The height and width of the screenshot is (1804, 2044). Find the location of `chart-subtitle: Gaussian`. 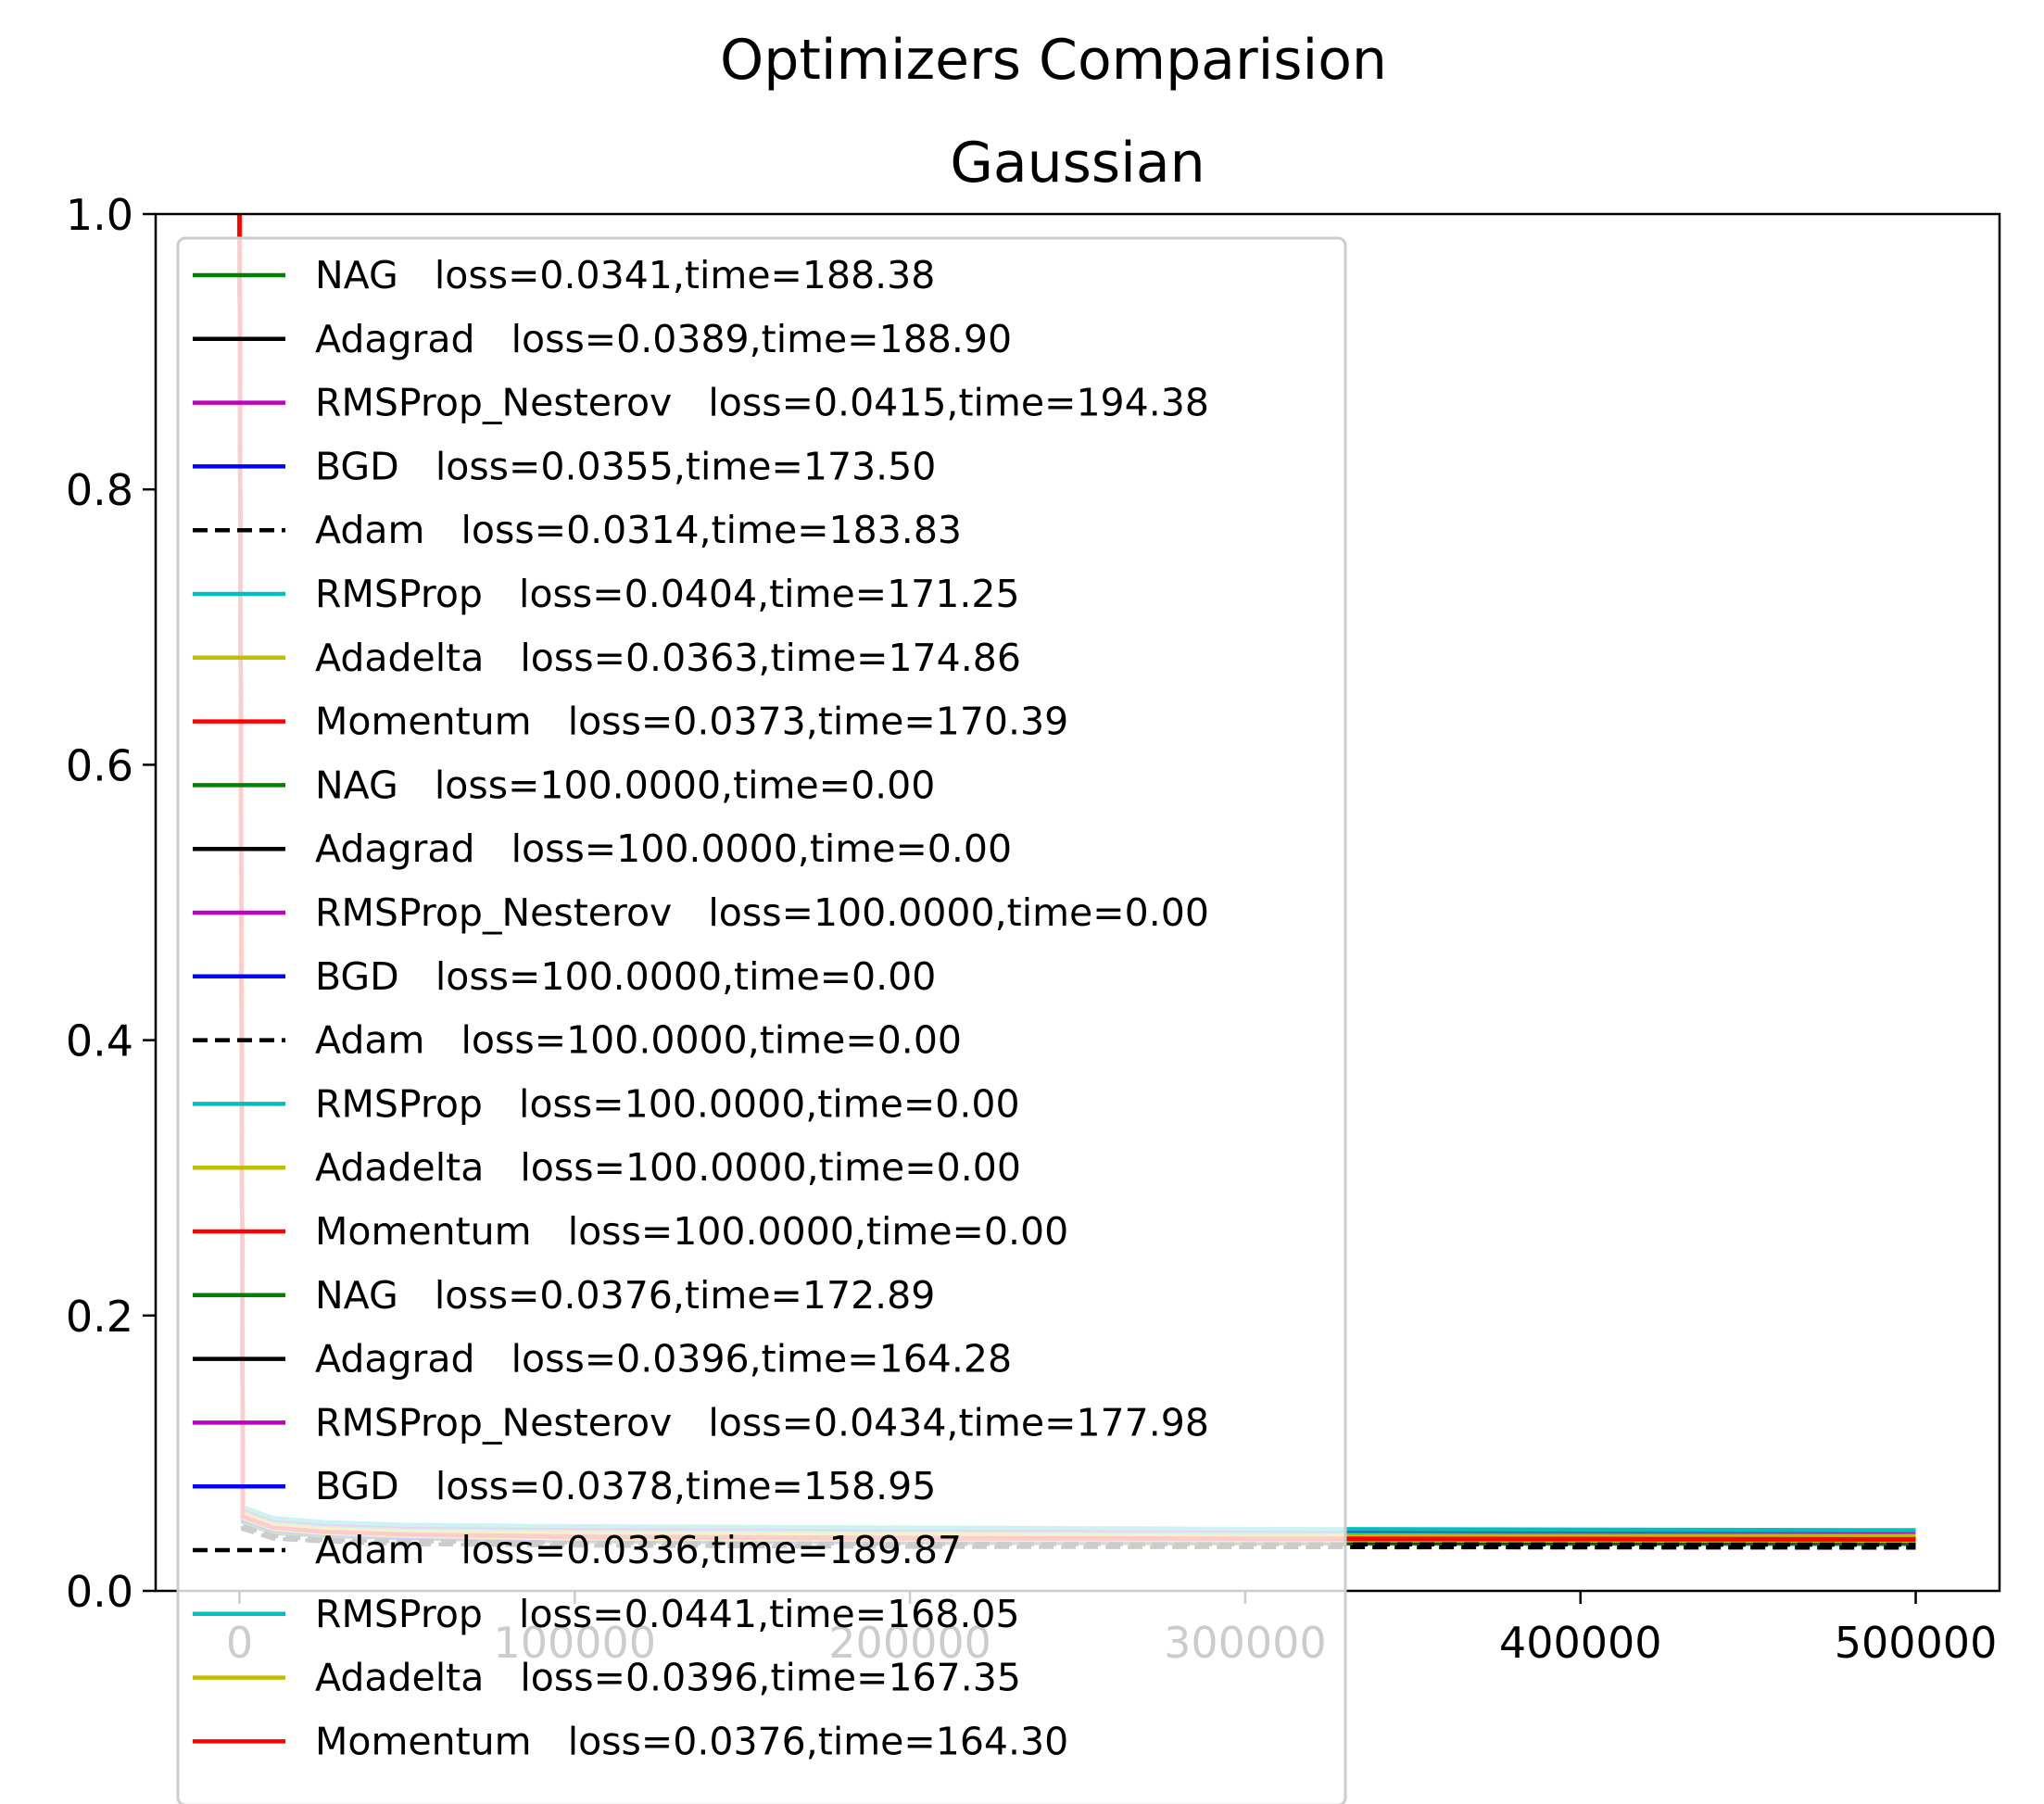

chart-subtitle: Gaussian is located at coordinates (1077, 163).